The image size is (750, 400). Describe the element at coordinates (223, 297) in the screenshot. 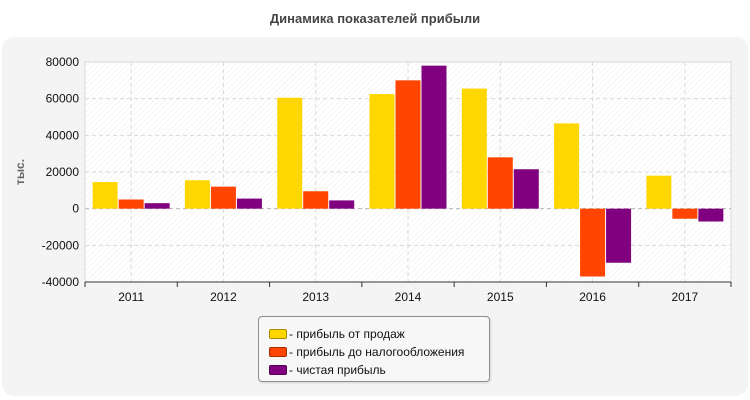

I see `x-tick-label: 2012` at that location.